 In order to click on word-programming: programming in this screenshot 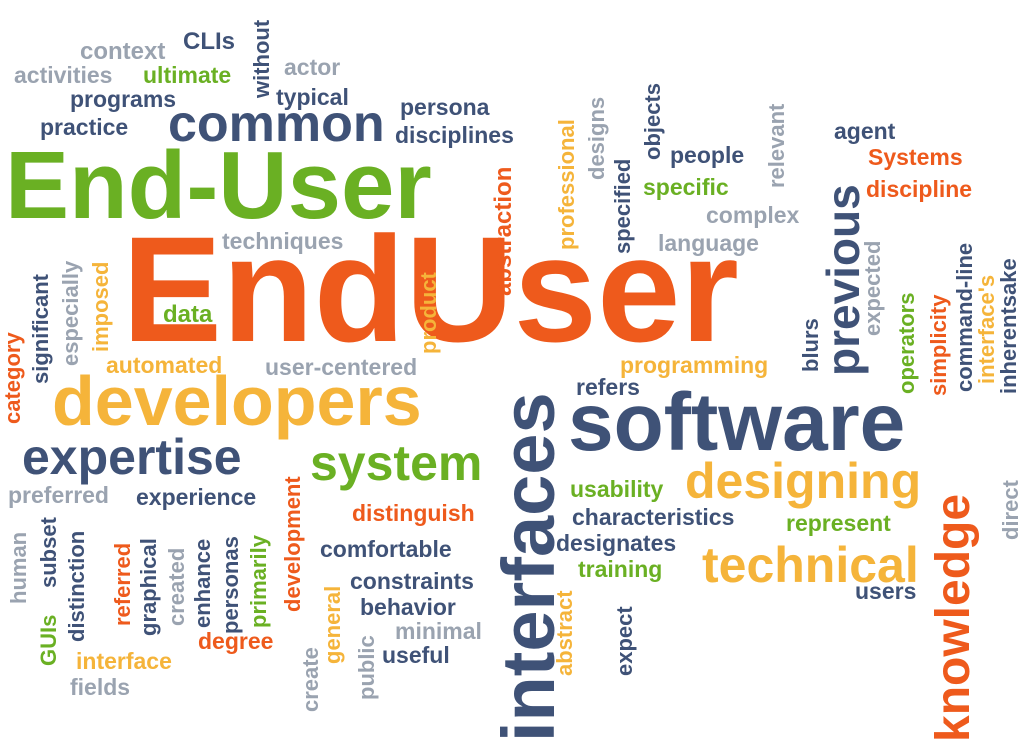, I will do `click(694, 365)`.